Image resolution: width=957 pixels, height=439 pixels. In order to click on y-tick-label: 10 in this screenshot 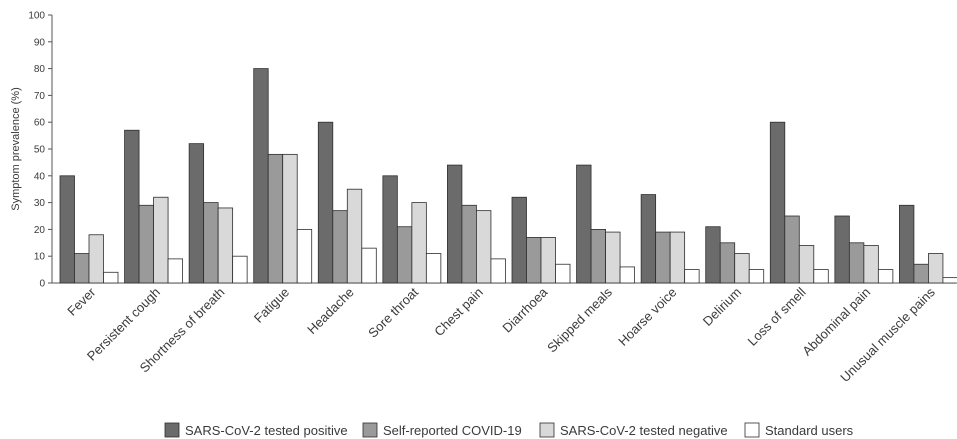, I will do `click(40, 257)`.